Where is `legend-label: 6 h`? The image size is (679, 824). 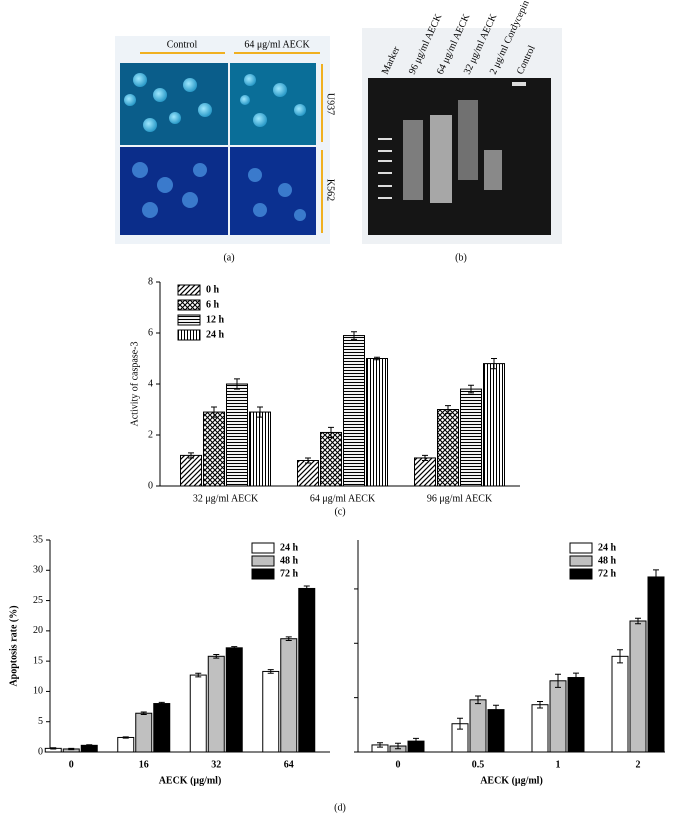 legend-label: 6 h is located at coordinates (213, 304).